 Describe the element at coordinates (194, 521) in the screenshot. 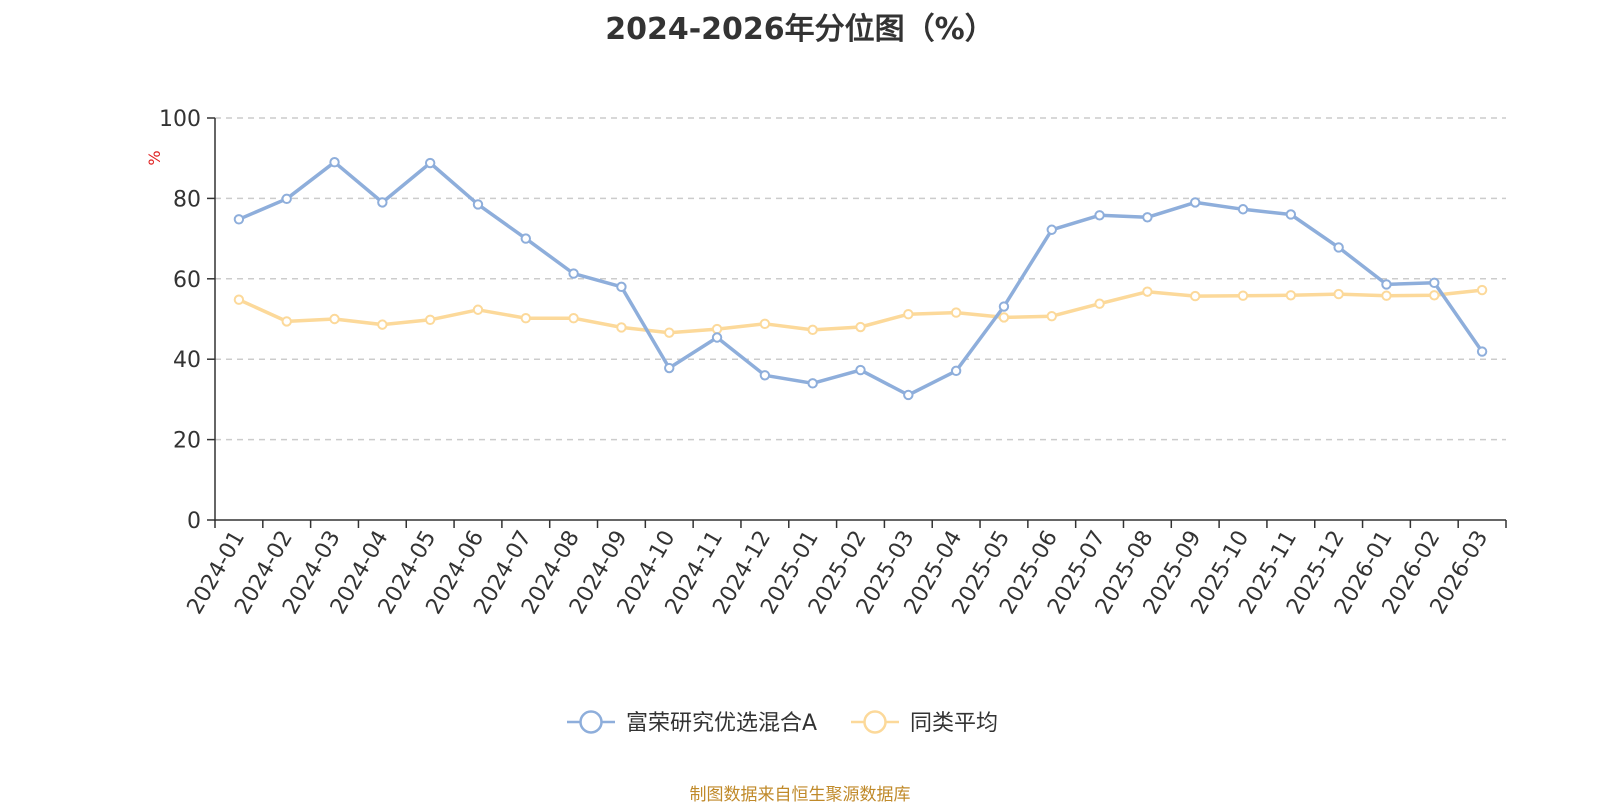

I see `y-tick-label: 0` at that location.